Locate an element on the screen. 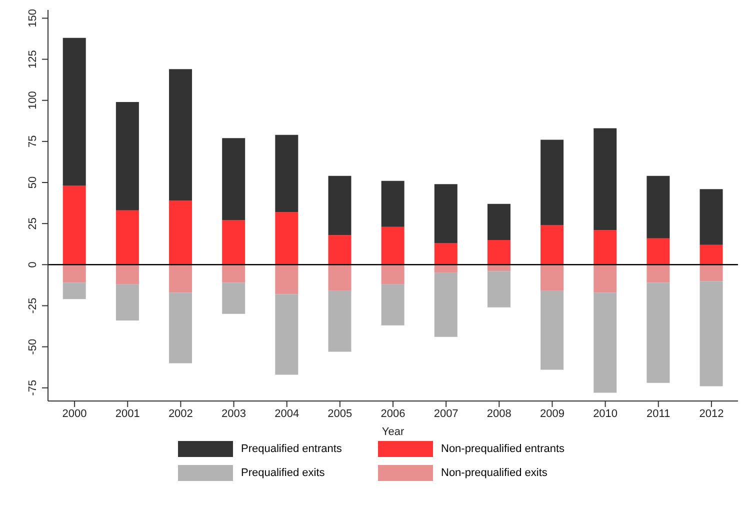 This screenshot has width=742, height=531. x-tick-label: 2011 is located at coordinates (658, 414).